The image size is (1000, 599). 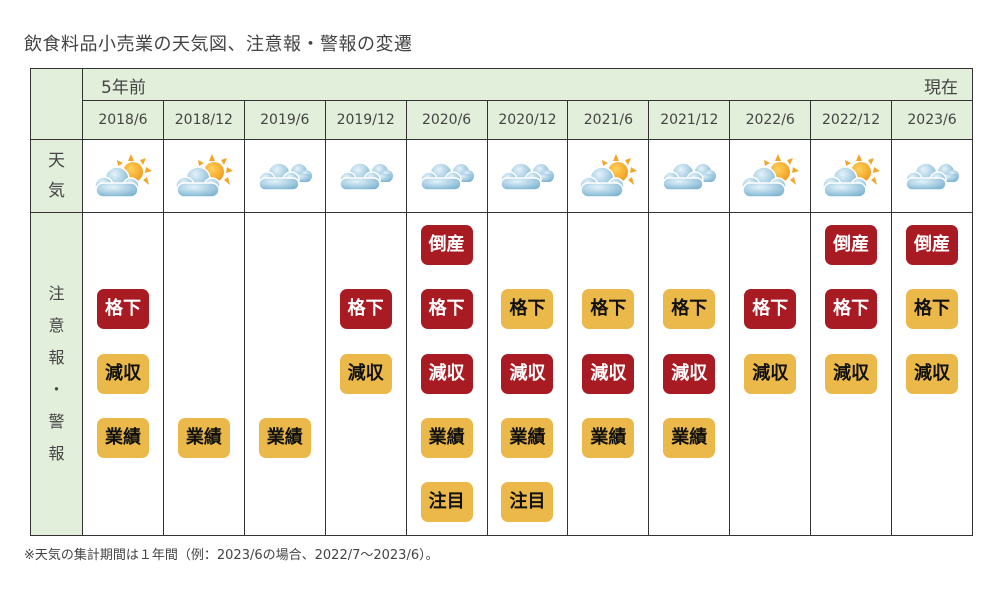 What do you see at coordinates (770, 120) in the screenshot?
I see `date-header: 2022/6` at bounding box center [770, 120].